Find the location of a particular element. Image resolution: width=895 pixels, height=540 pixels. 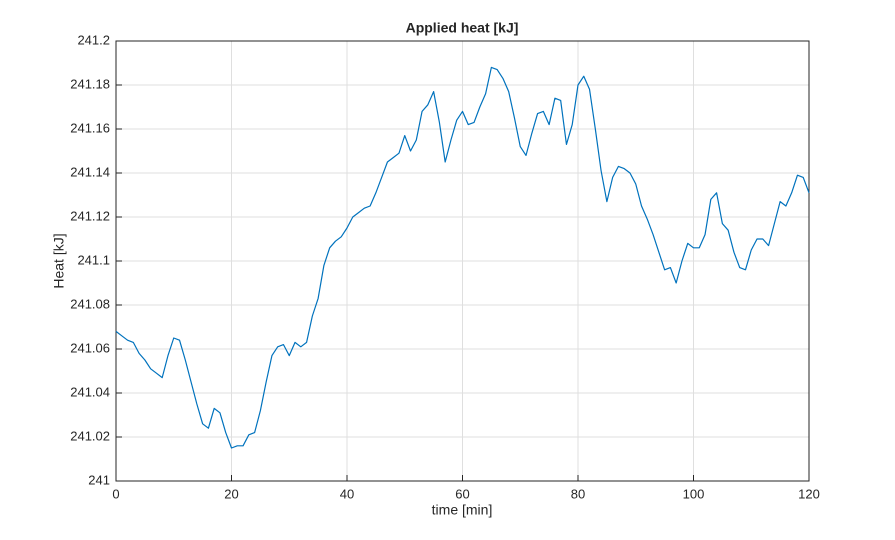

x-tick-label: 80 is located at coordinates (578, 493).